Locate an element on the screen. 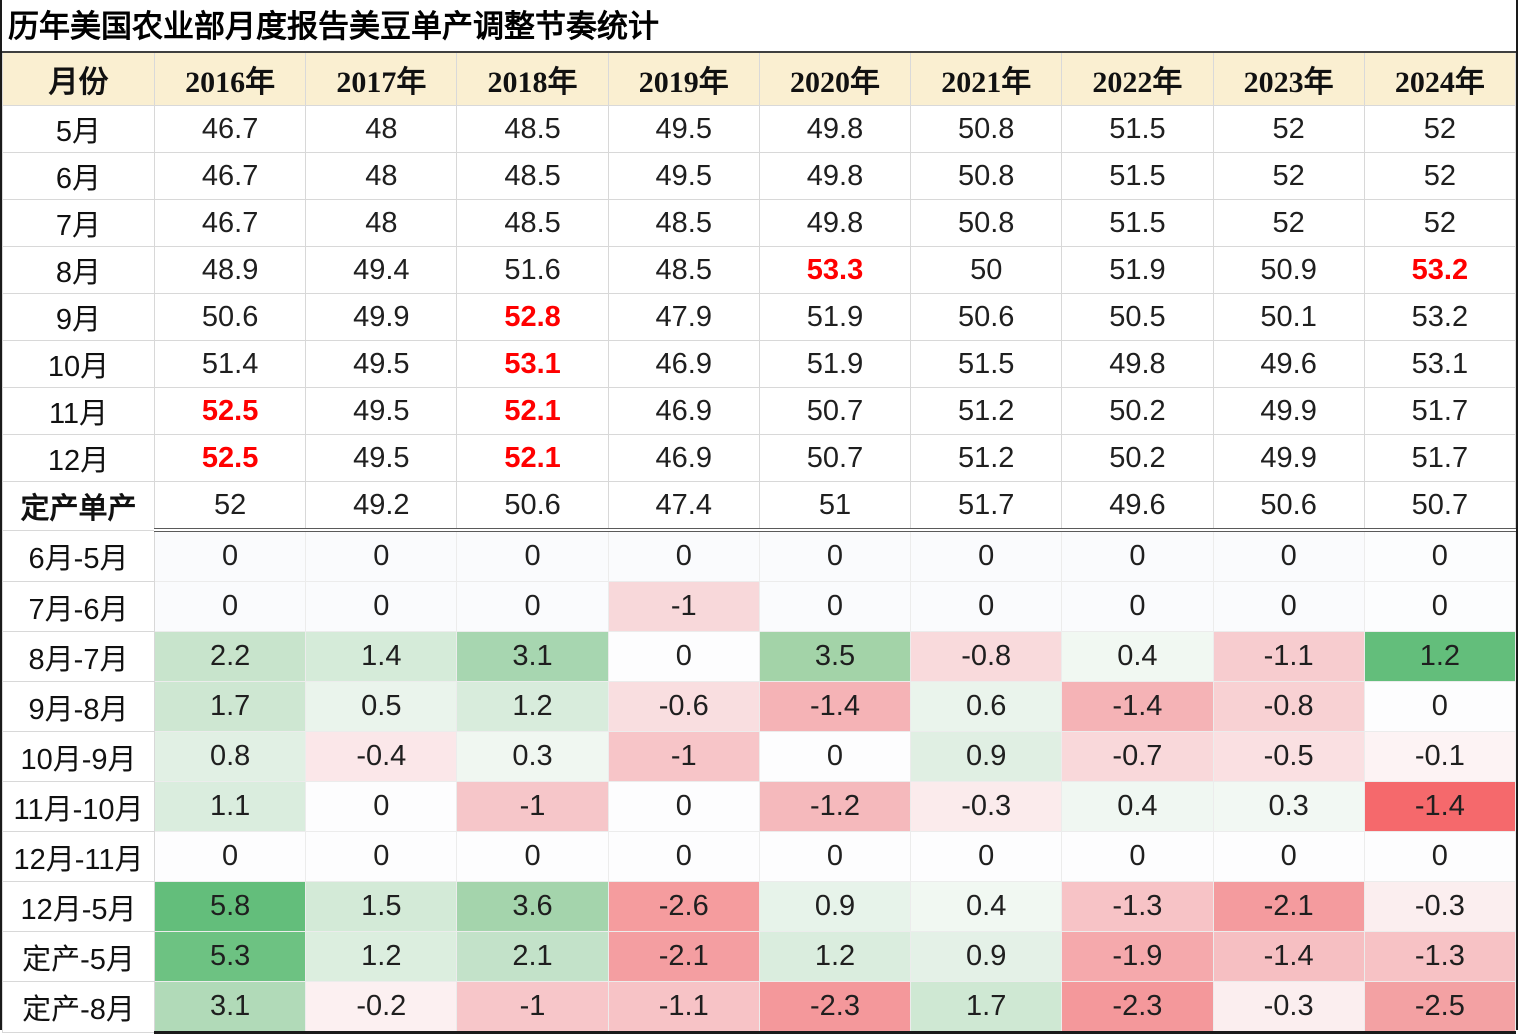 This screenshot has width=1522, height=1034. yield-row: 8月 48.9 49.4 51.6 48.5 53.3 50 51.9 50.9 53.2 is located at coordinates (759, 270).